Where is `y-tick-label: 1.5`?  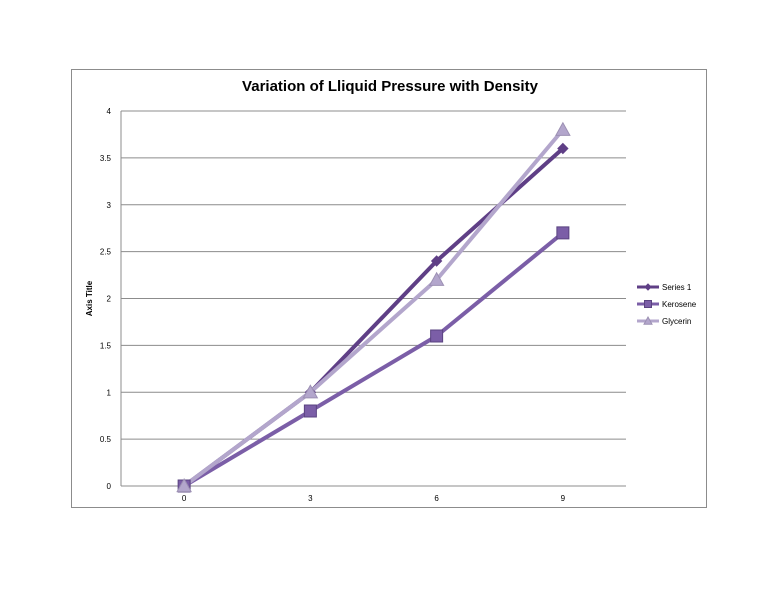 y-tick-label: 1.5 is located at coordinates (106, 345).